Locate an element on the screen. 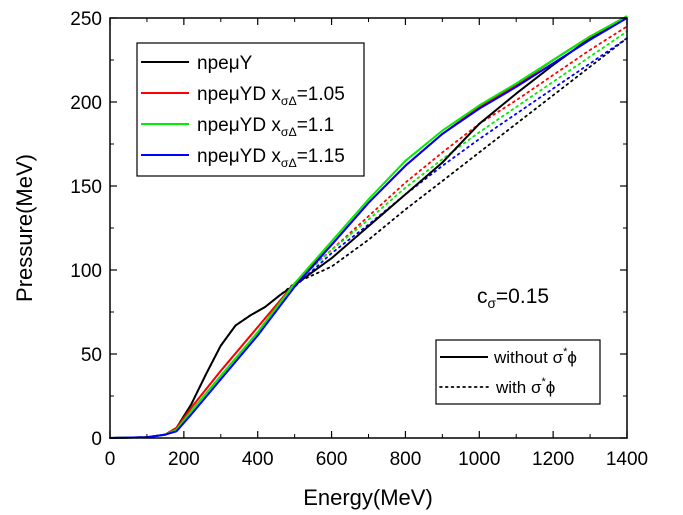 This screenshot has width=683, height=515. x-tick-label: 1200 is located at coordinates (553, 459).